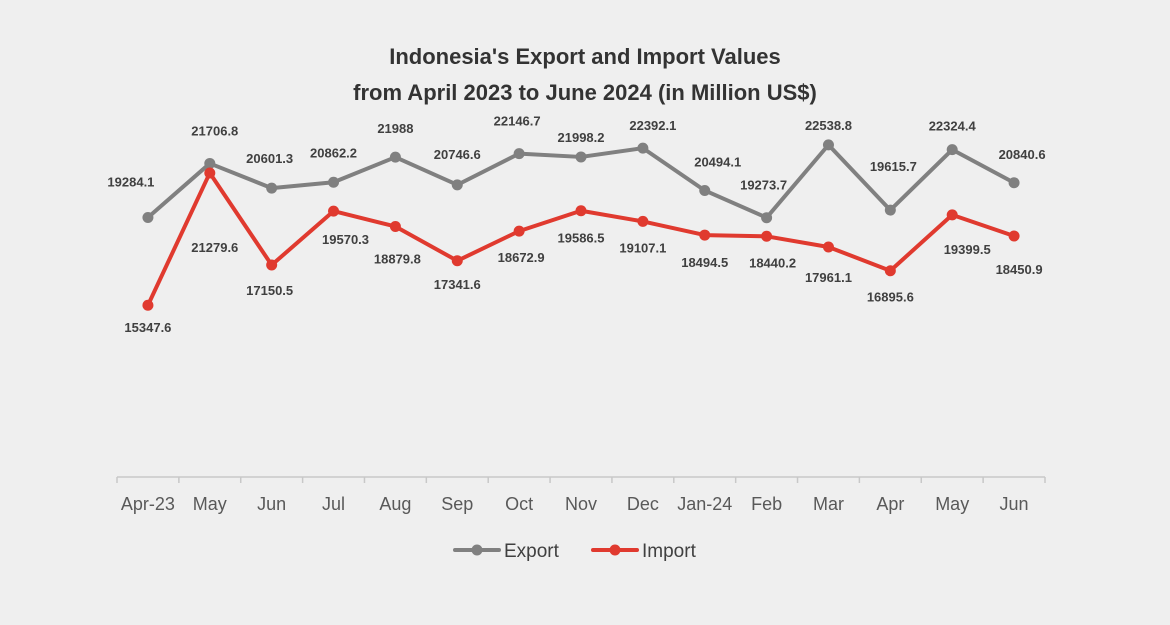  Describe the element at coordinates (333, 504) in the screenshot. I see `x-tick-label: Jul` at that location.